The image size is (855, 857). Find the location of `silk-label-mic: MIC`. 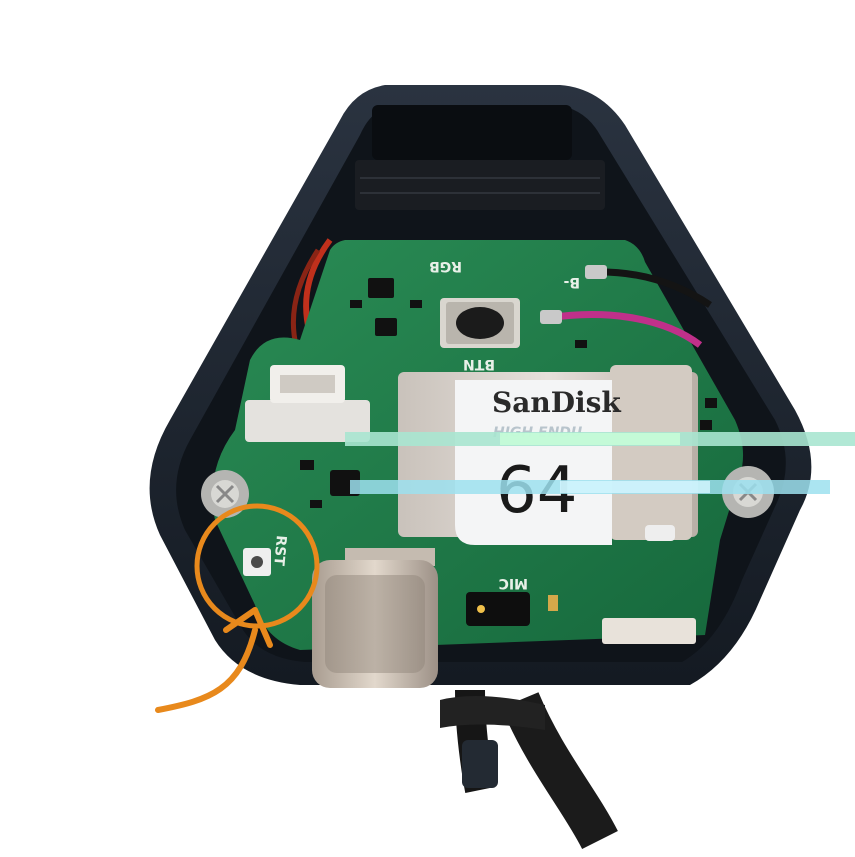

silk-label-mic: MIC is located at coordinates (513, 583).